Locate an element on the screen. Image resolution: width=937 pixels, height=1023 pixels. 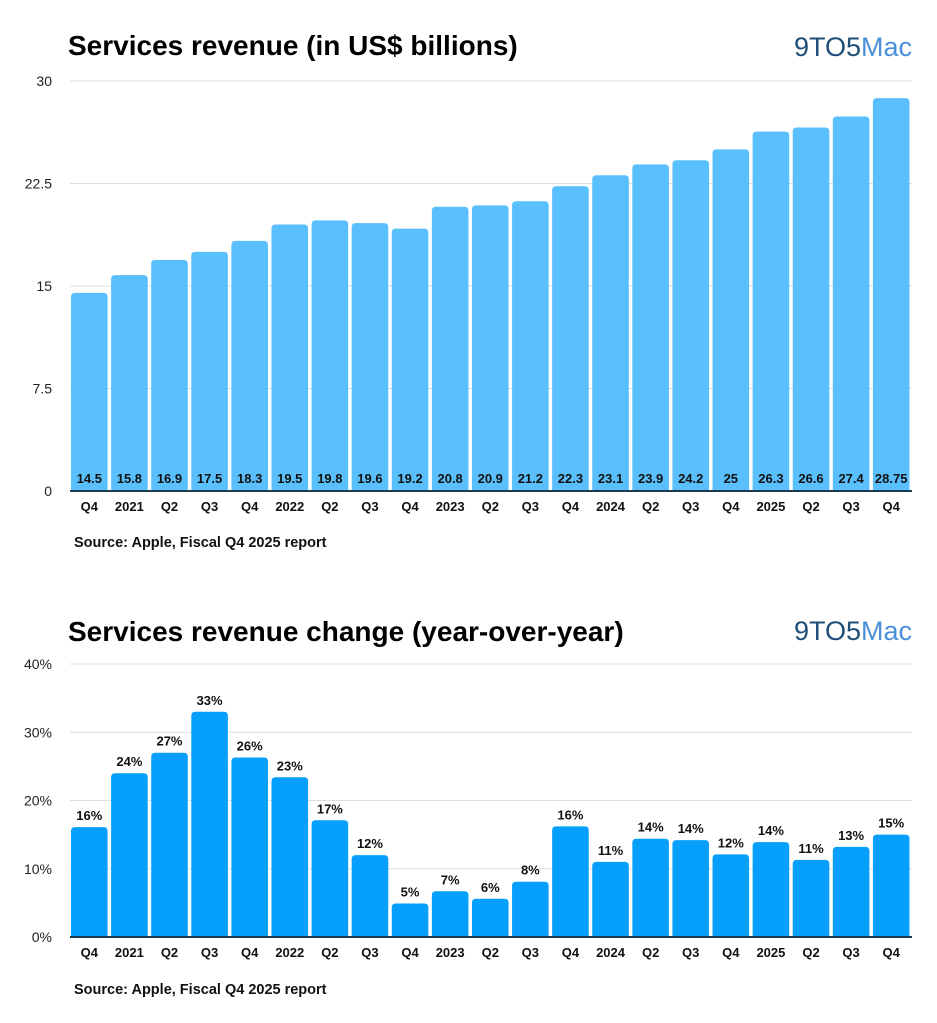
x-tick-label: 2021 is located at coordinates (129, 506).